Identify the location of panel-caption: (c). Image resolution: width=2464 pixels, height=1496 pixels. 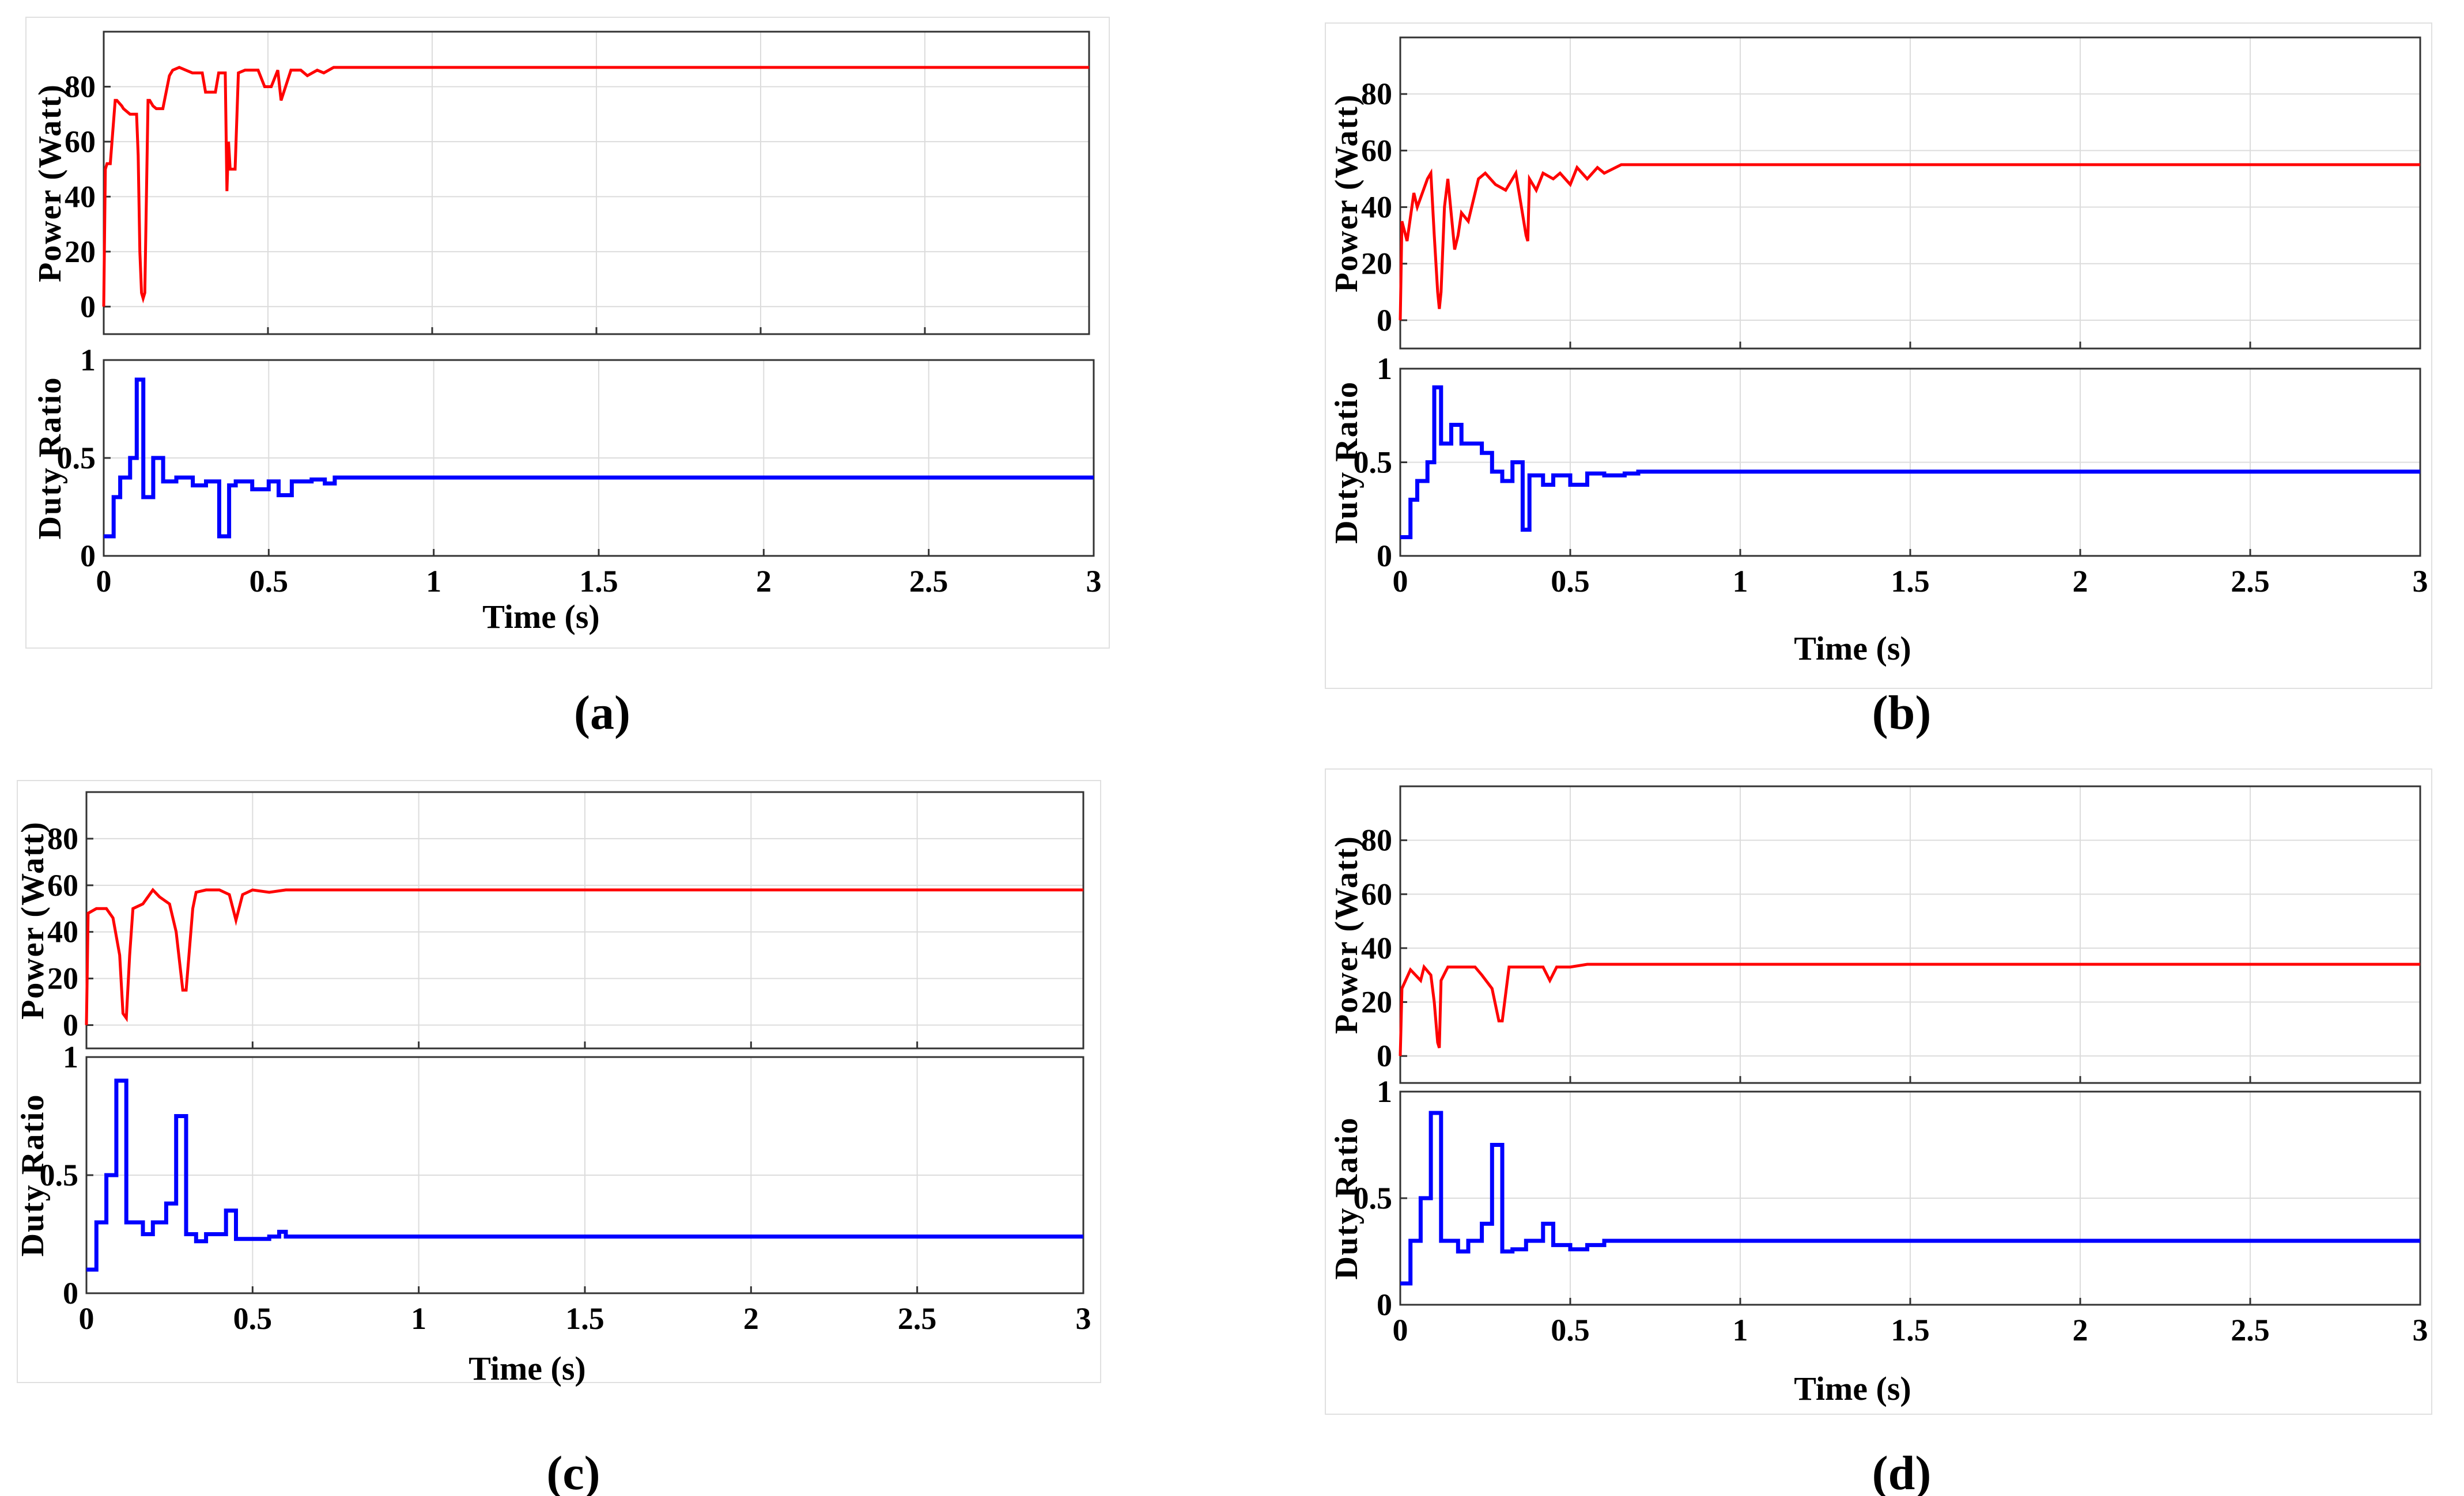
(573, 1471).